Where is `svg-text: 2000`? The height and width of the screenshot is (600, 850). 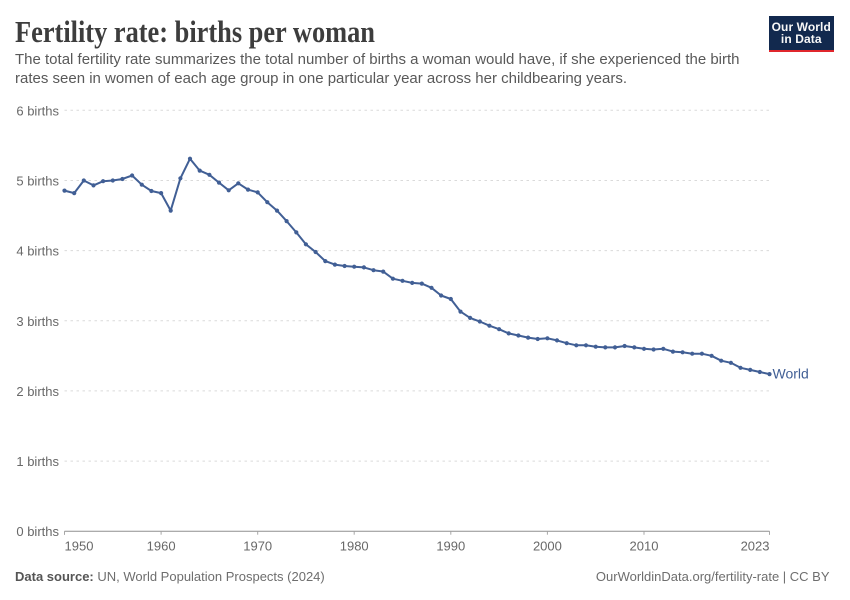 svg-text: 2000 is located at coordinates (547, 546).